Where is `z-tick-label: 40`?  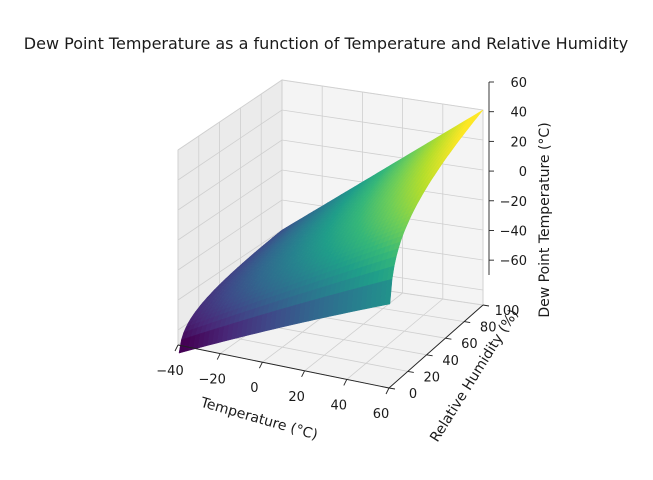
z-tick-label: 40 is located at coordinates (518, 113).